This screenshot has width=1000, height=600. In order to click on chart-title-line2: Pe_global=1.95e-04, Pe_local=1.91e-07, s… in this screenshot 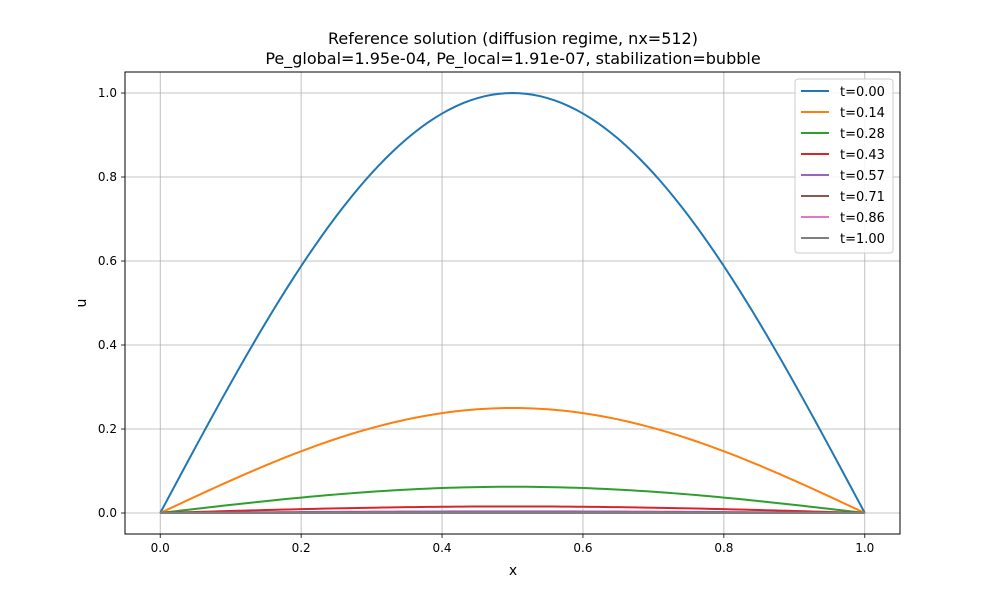, I will do `click(512, 59)`.